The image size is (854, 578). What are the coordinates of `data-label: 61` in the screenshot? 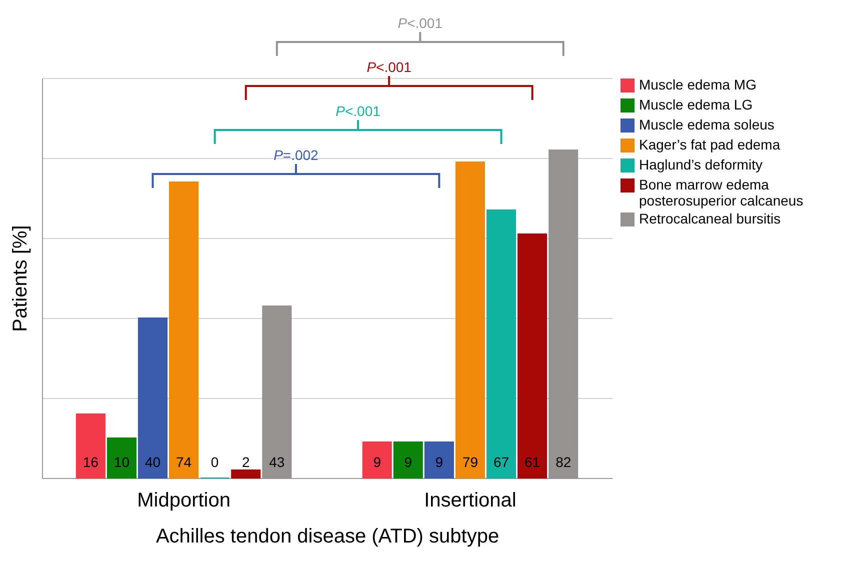 It's located at (532, 462).